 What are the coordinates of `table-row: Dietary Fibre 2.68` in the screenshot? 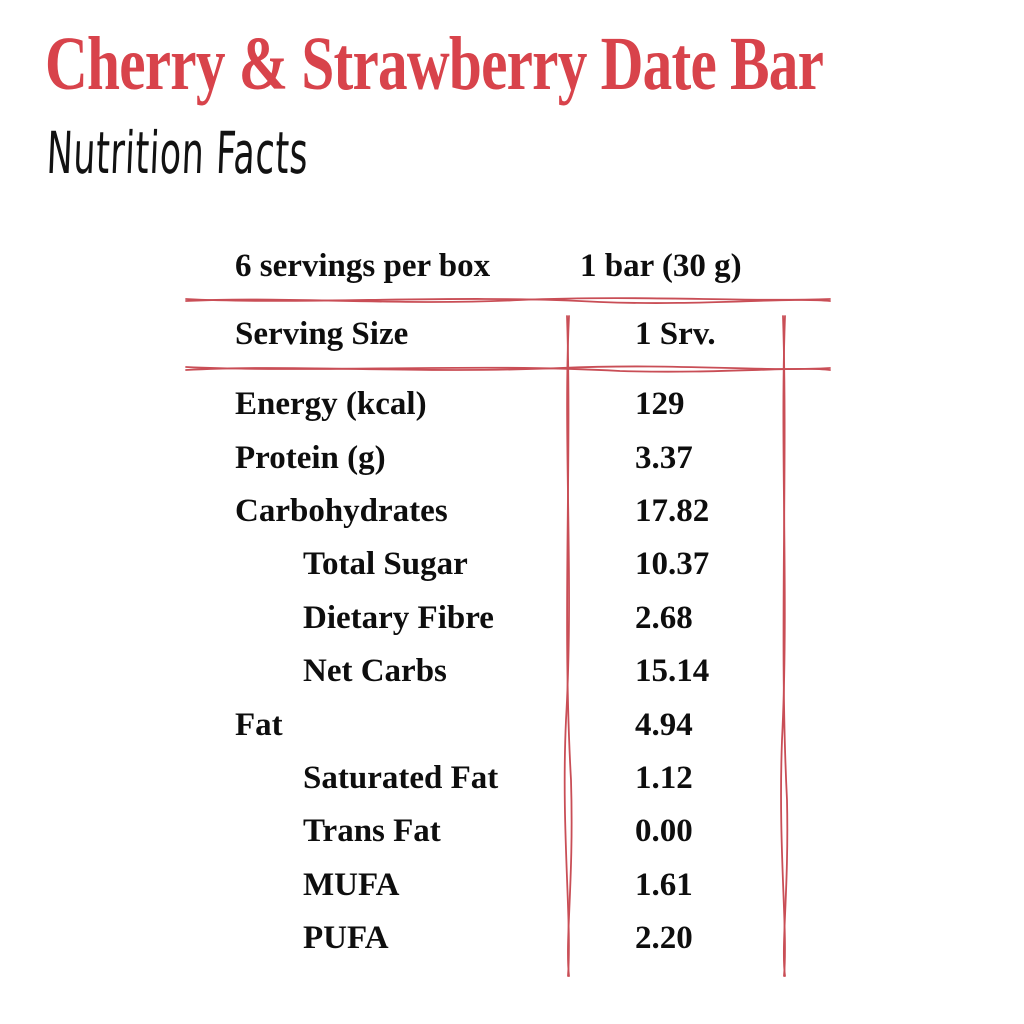 It's located at (508, 618).